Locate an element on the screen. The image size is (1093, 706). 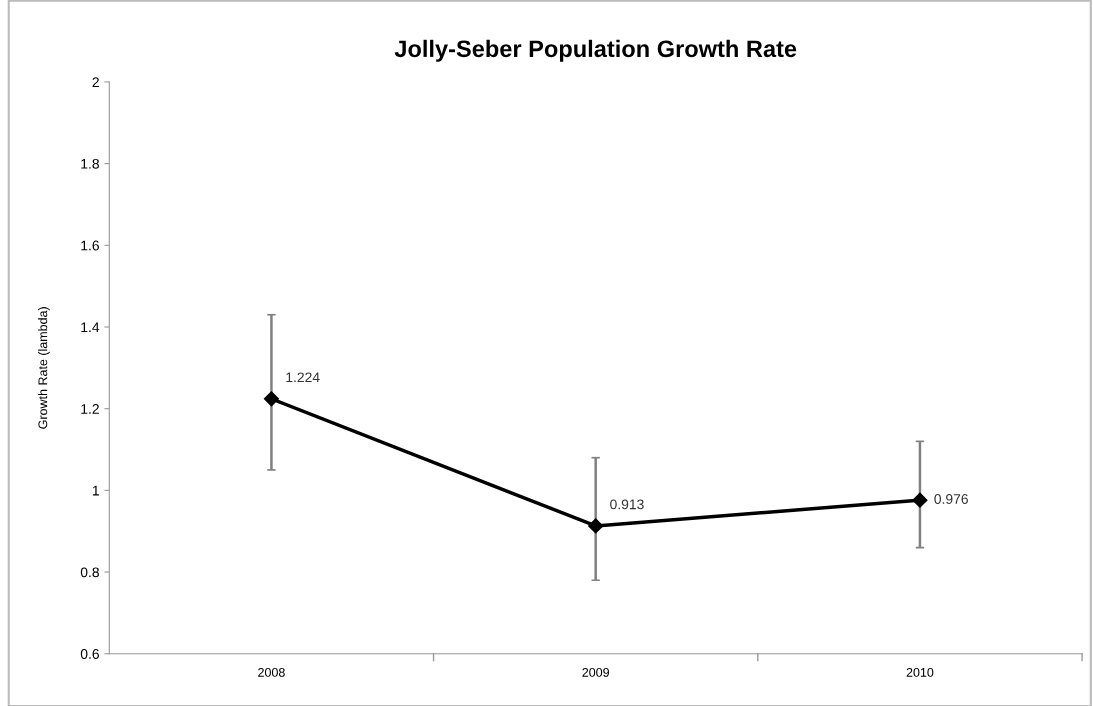
data-label: 0.976 is located at coordinates (951, 499).